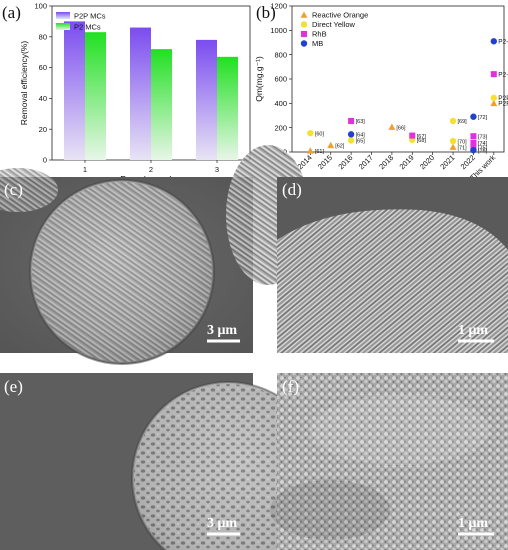  I want to click on x-tick-label-a: 1, so click(85, 169).